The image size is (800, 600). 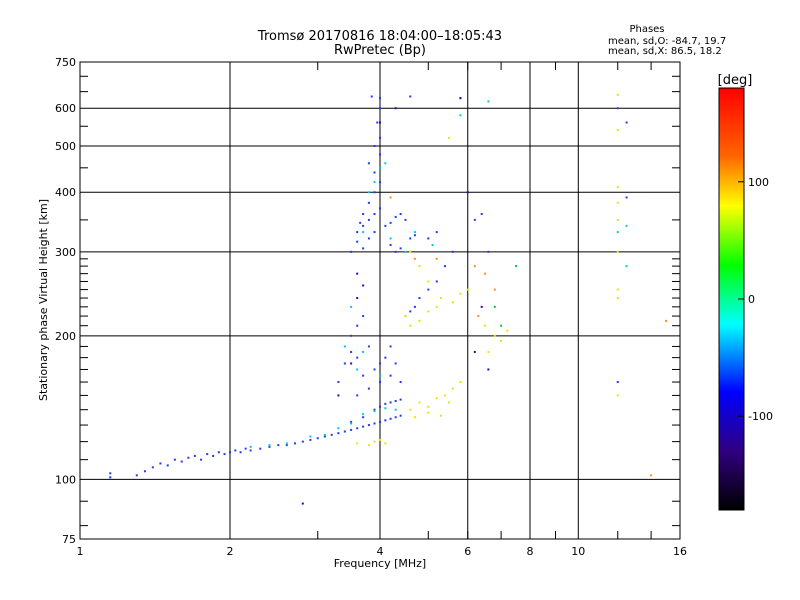 What do you see at coordinates (65, 62) in the screenshot?
I see `y-tick-label: 750` at bounding box center [65, 62].